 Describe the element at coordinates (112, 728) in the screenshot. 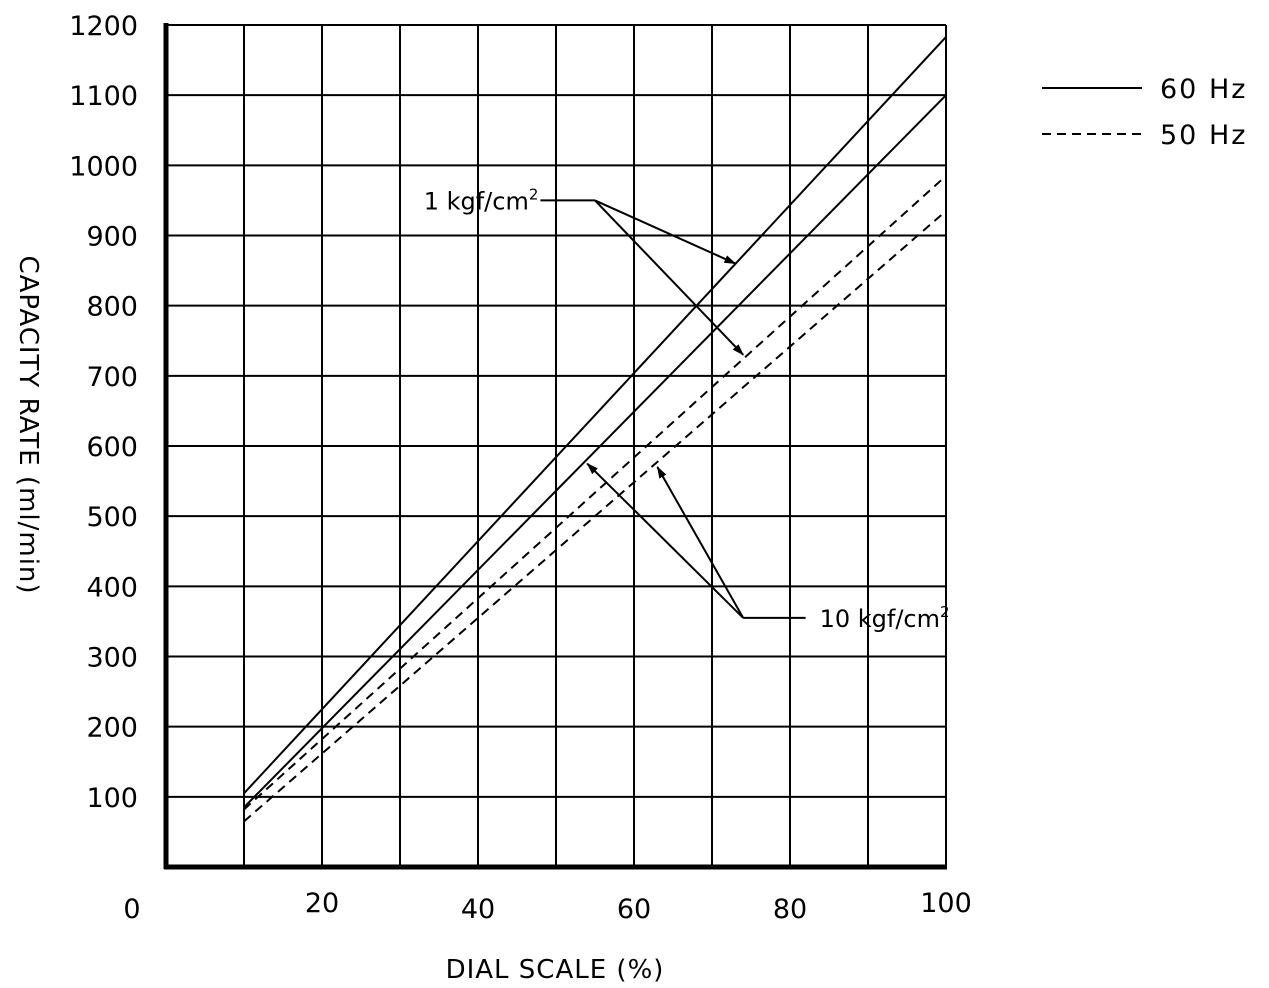

I see `y-tick-label: 200` at that location.